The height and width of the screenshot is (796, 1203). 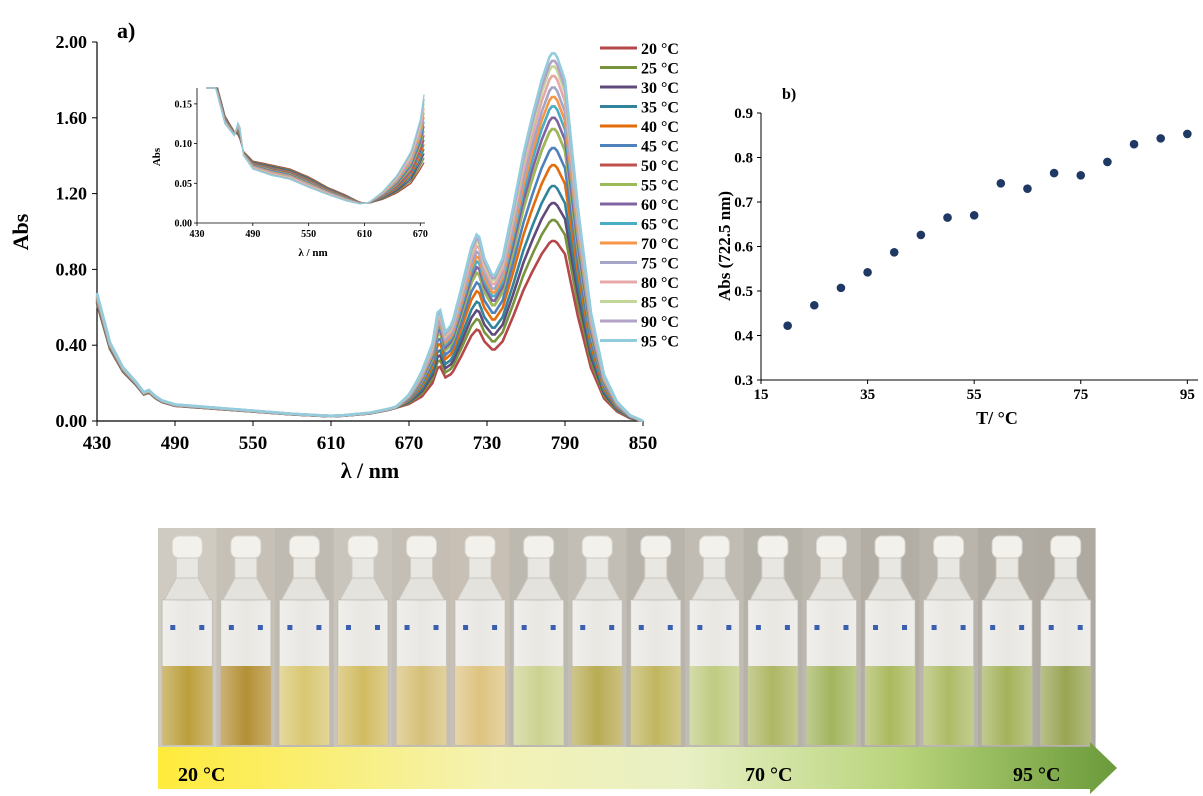 What do you see at coordinates (72, 421) in the screenshot?
I see `y-tick-label: 0.00` at bounding box center [72, 421].